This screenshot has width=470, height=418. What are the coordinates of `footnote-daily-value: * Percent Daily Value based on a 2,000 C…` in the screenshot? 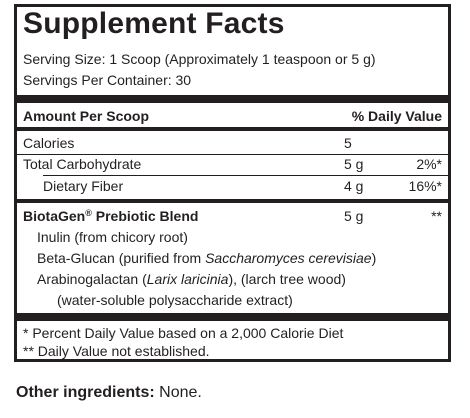 It's located at (183, 333).